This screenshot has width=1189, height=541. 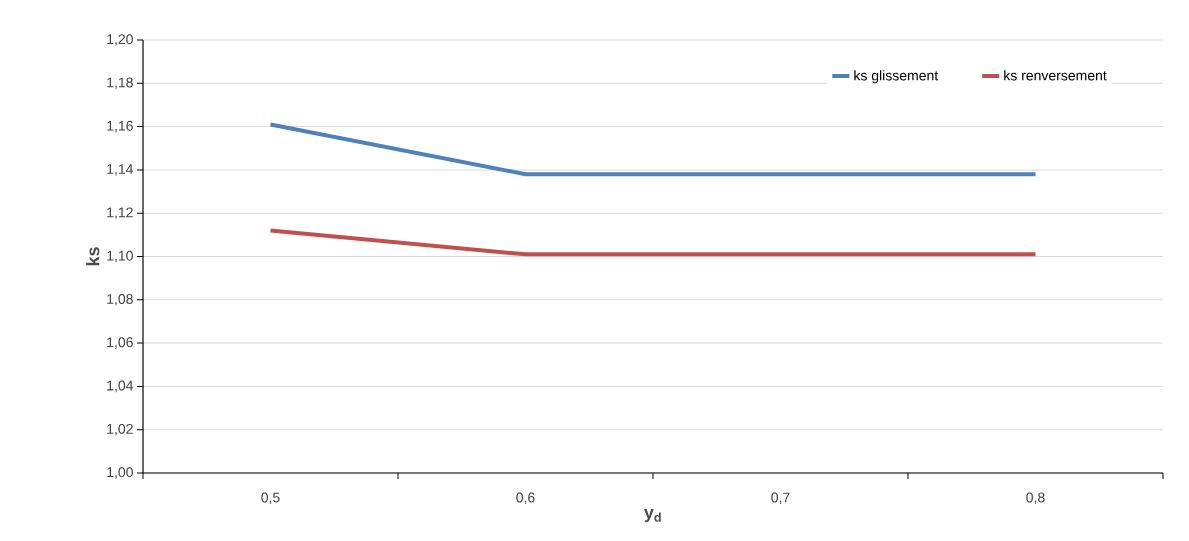 I want to click on y-tick-label: 1,10, so click(x=120, y=256).